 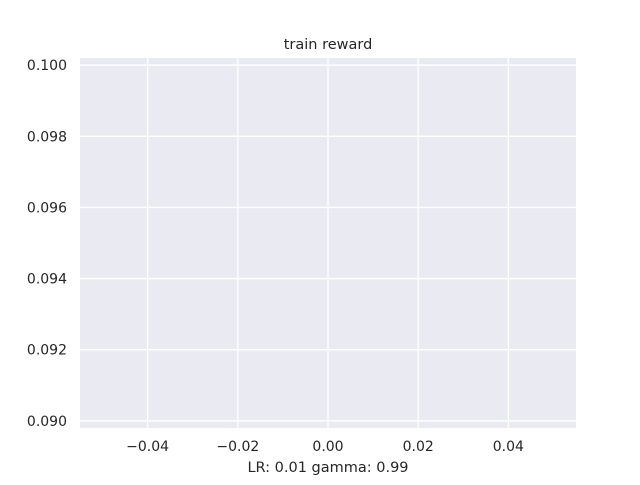 I want to click on x-axis-ticks: −0.04 −0.02 0.00 0.02 0.04, so click(x=325, y=447).